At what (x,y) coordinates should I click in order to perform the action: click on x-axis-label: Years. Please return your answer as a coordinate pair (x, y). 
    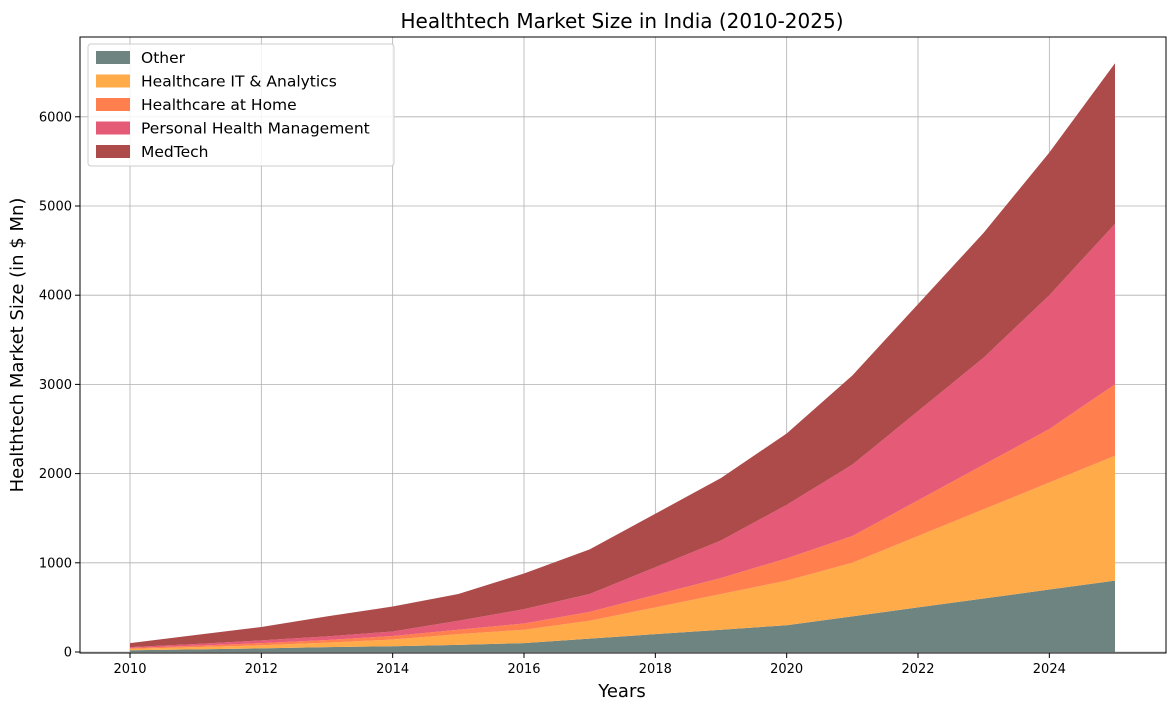
    Looking at the image, I should click on (621, 691).